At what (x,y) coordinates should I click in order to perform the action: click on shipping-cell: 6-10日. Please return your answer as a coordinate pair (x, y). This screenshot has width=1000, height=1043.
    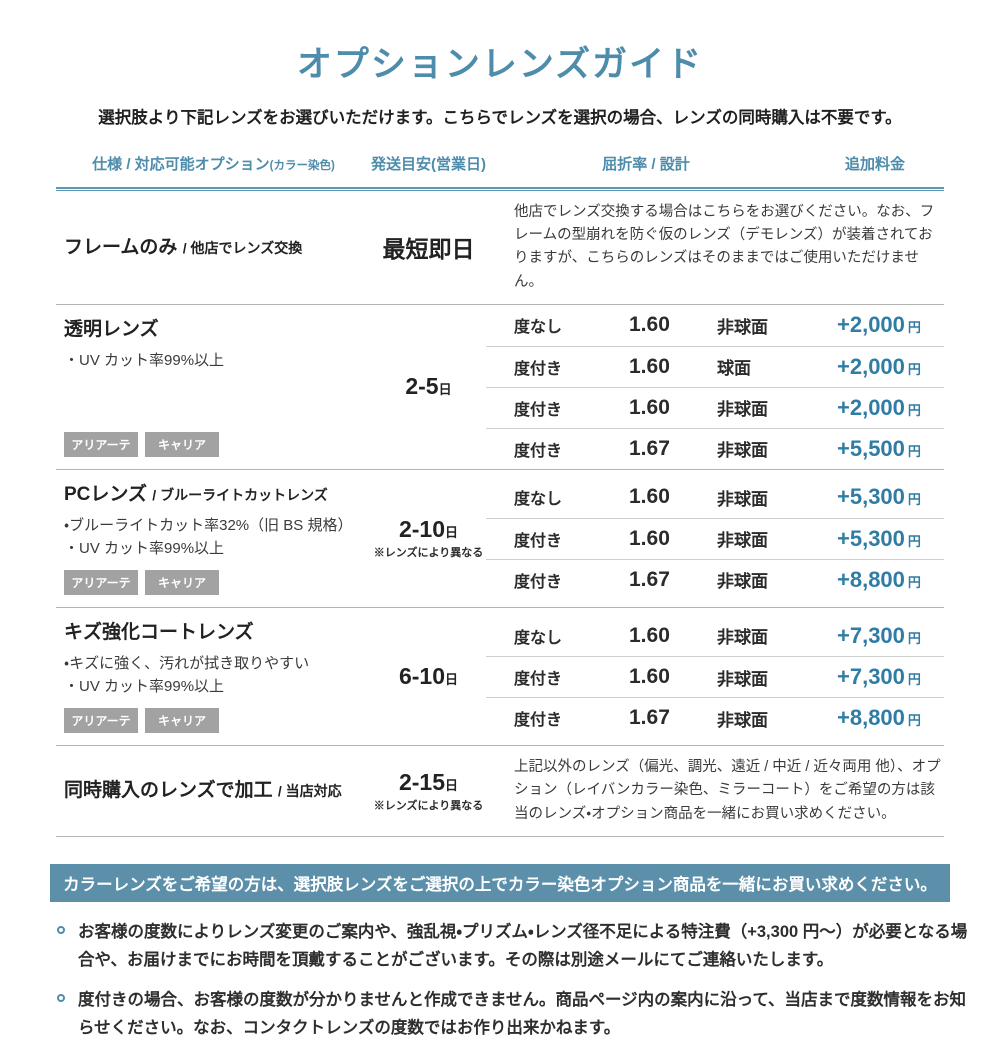
    Looking at the image, I should click on (428, 676).